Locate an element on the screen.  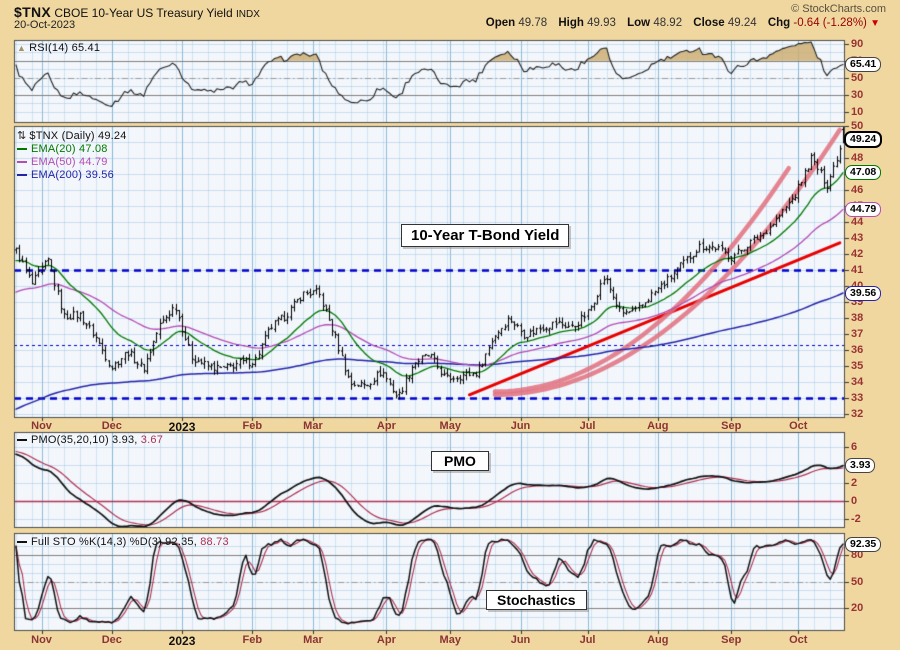
axis-tick-label: 44 is located at coordinates (857, 222).